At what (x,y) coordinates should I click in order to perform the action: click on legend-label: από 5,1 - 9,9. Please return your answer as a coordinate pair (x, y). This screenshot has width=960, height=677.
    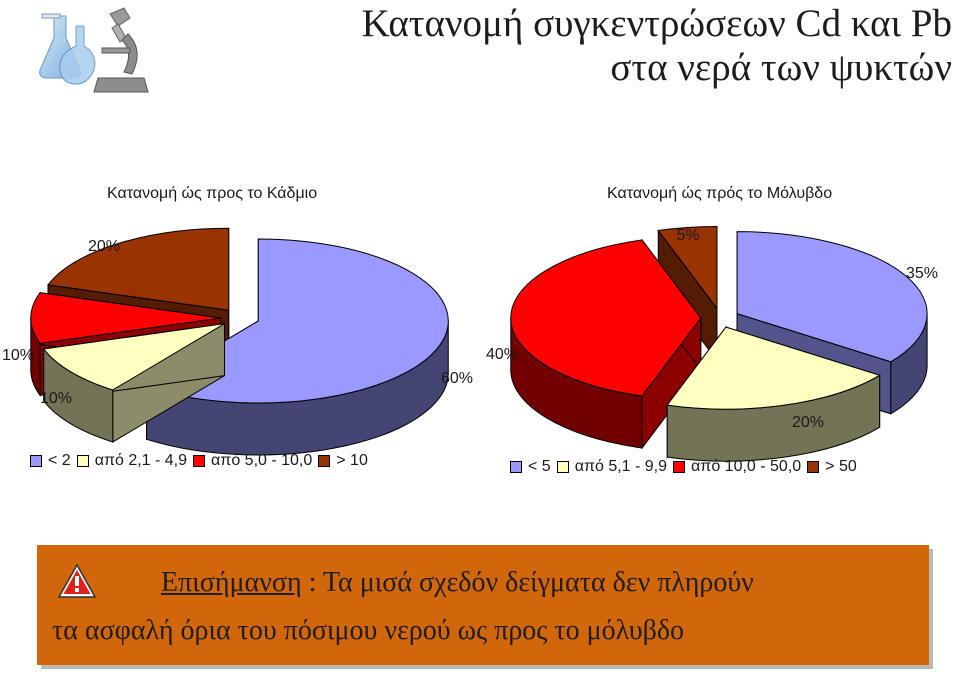
    Looking at the image, I should click on (621, 466).